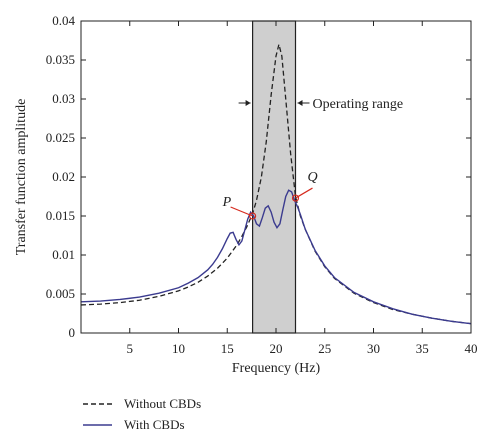  Describe the element at coordinates (60, 137) in the screenshot. I see `y-tick-label: 0.025` at that location.